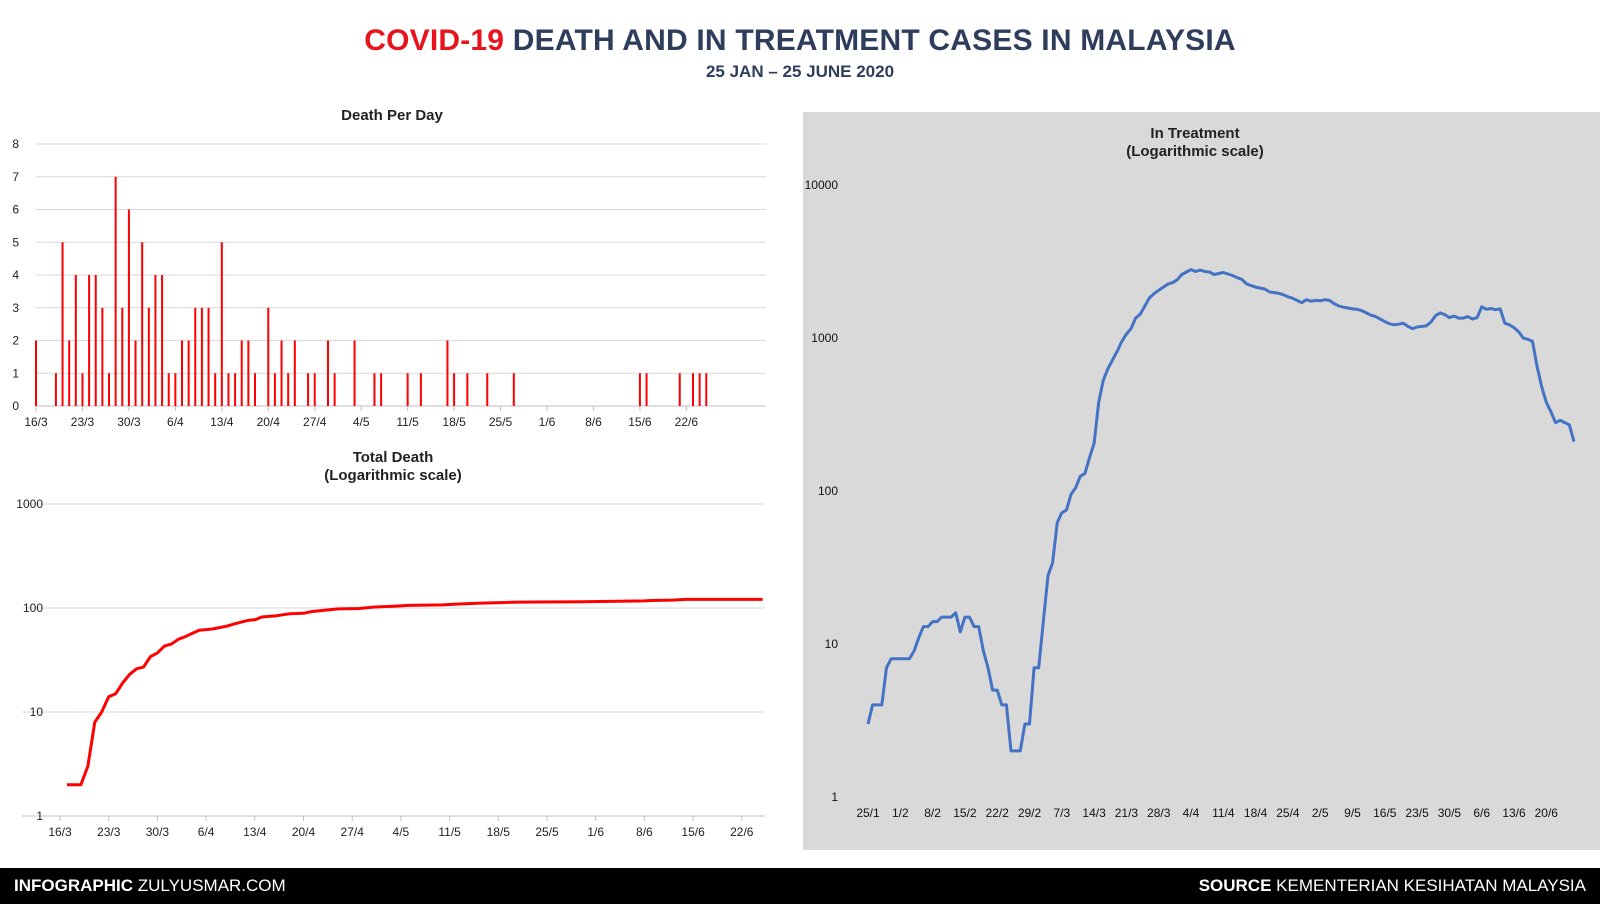 Image resolution: width=1600 pixels, height=904 pixels. I want to click on x-tick-label: 21/3, so click(1127, 813).